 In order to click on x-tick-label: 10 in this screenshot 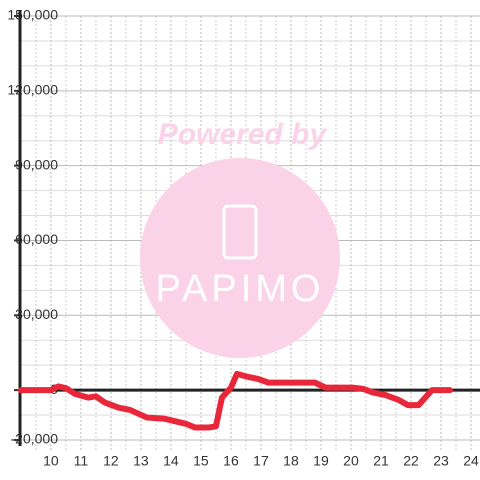, I will do `click(51, 461)`.